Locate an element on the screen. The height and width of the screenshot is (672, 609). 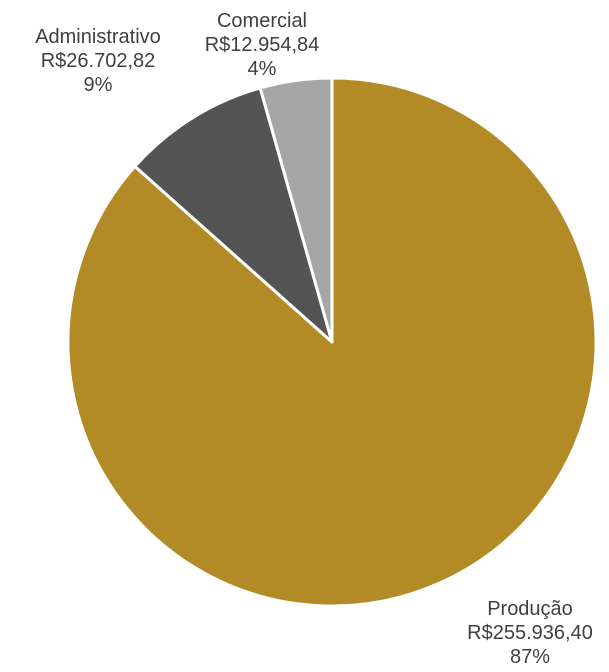
data-label-value: R$255.936,40 is located at coordinates (530, 633).